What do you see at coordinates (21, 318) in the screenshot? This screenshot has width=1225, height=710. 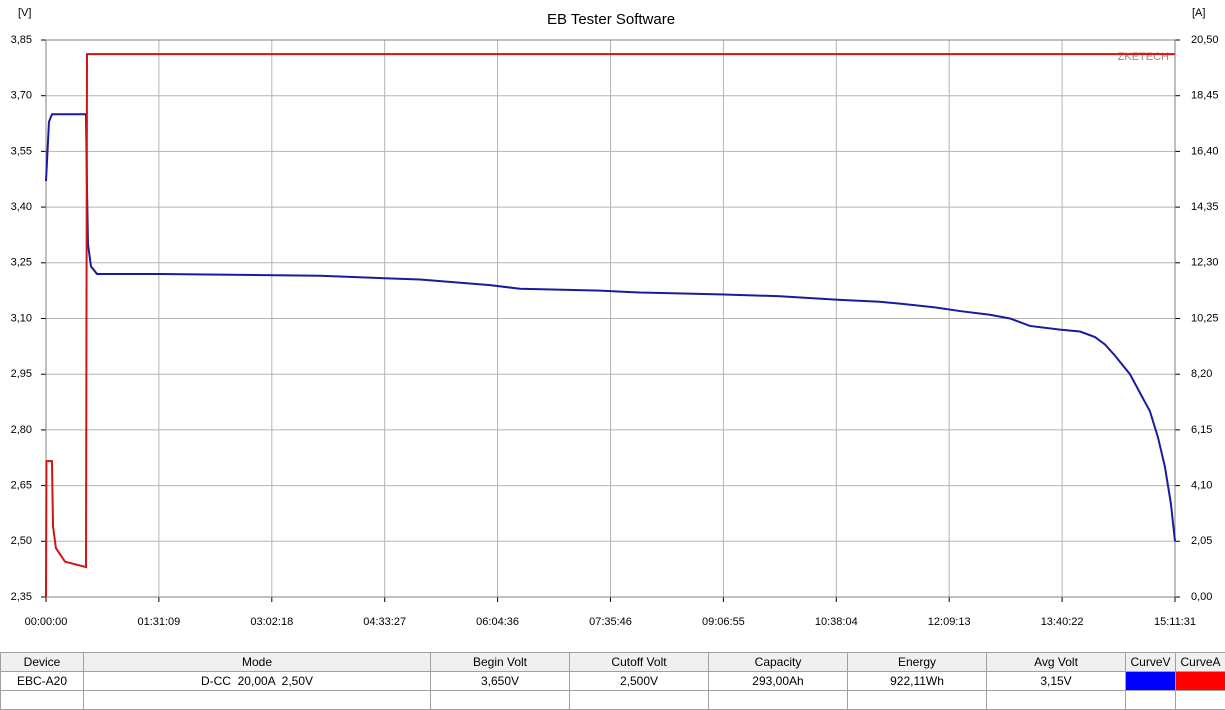 I see `y-tick-label: 3,10` at bounding box center [21, 318].